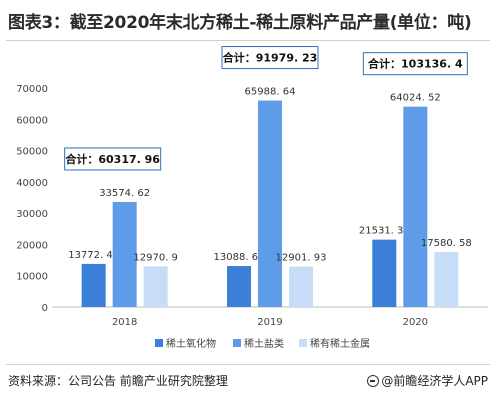  What do you see at coordinates (155, 257) in the screenshot?
I see `data-label: 12970. 9` at bounding box center [155, 257].